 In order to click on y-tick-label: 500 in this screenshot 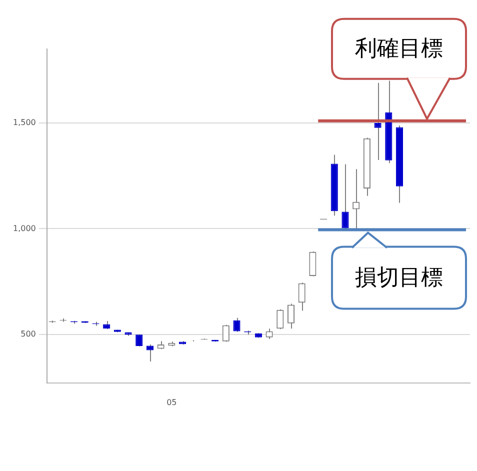, I will do `click(28, 333)`.